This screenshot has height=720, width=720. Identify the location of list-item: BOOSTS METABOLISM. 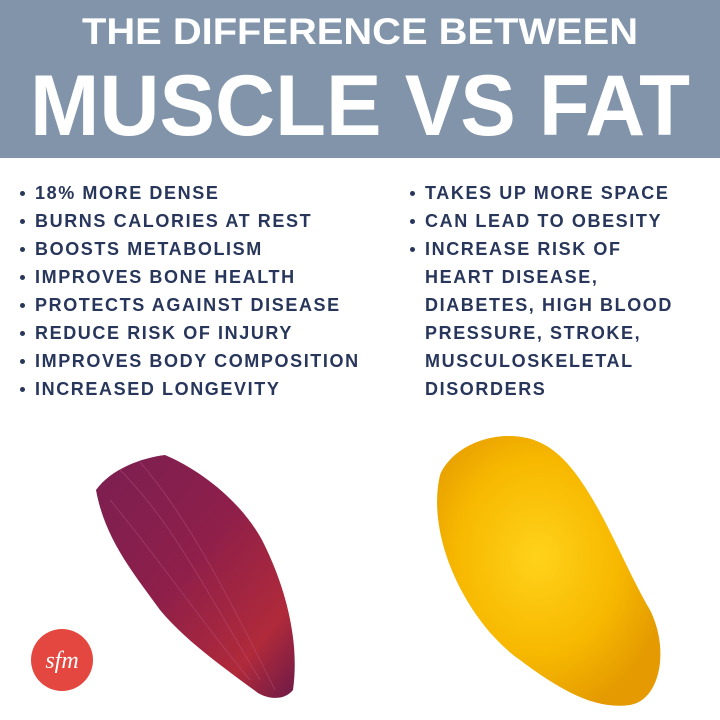
(189, 249).